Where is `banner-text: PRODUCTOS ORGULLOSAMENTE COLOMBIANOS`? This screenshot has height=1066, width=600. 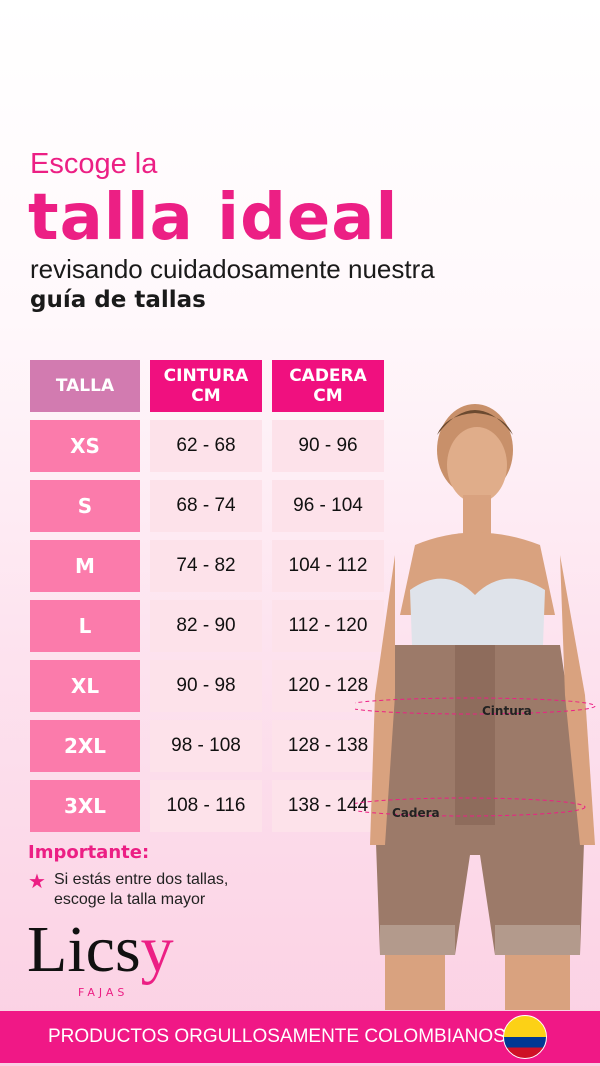 banner-text: PRODUCTOS ORGULLOSAMENTE COLOMBIANOS is located at coordinates (277, 1036).